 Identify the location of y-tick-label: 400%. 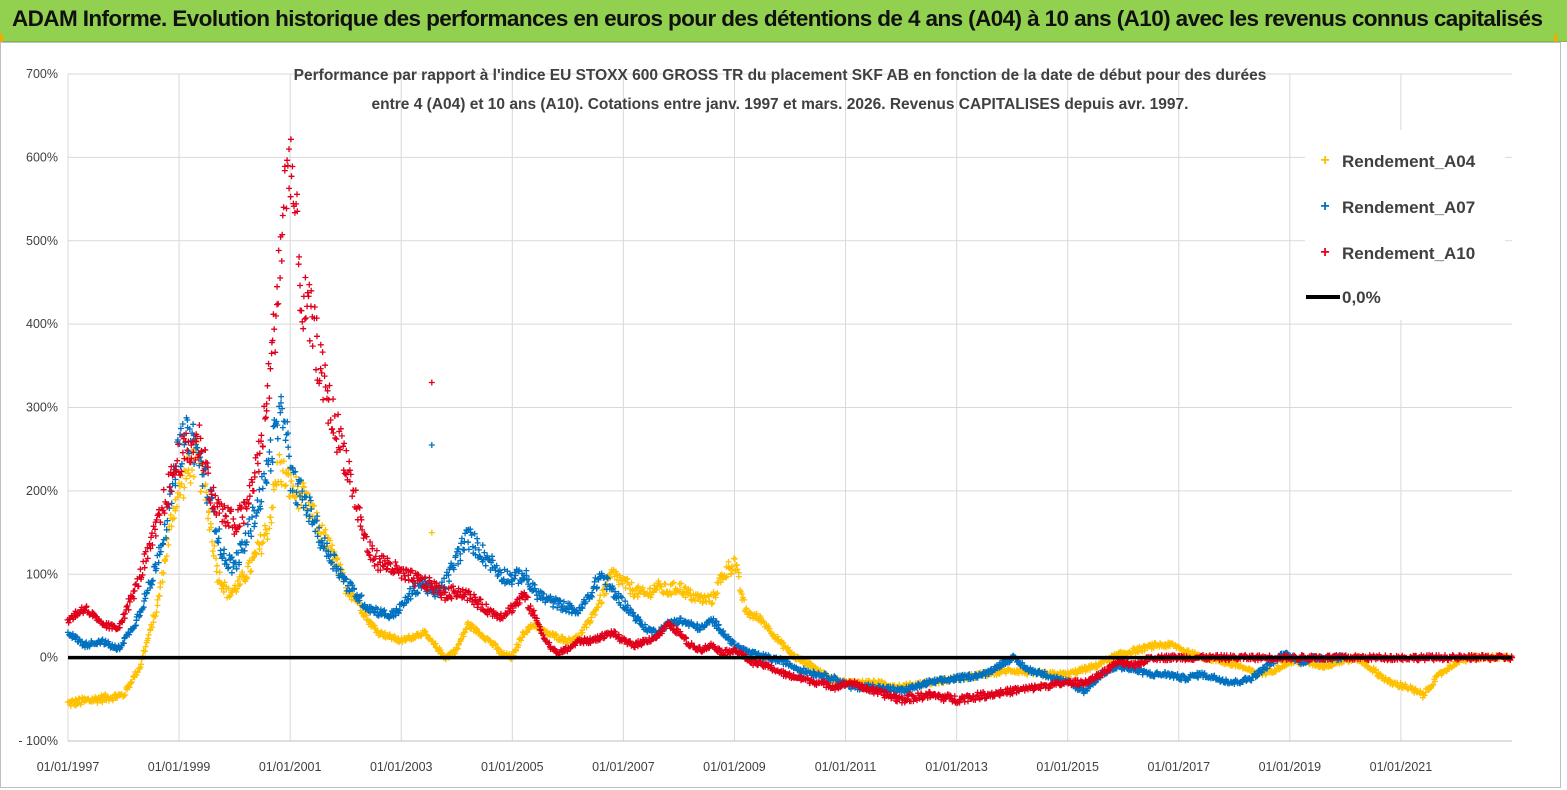
(42, 324).